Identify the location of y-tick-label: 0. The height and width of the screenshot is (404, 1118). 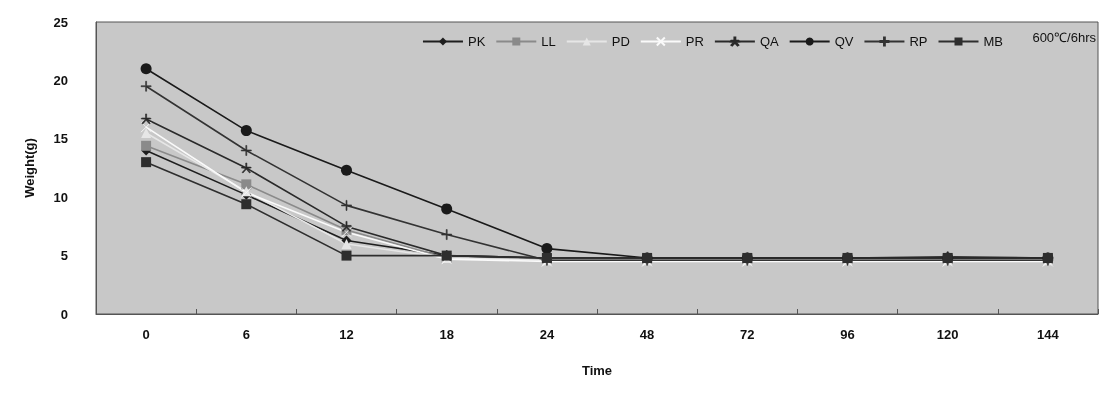
(64, 314).